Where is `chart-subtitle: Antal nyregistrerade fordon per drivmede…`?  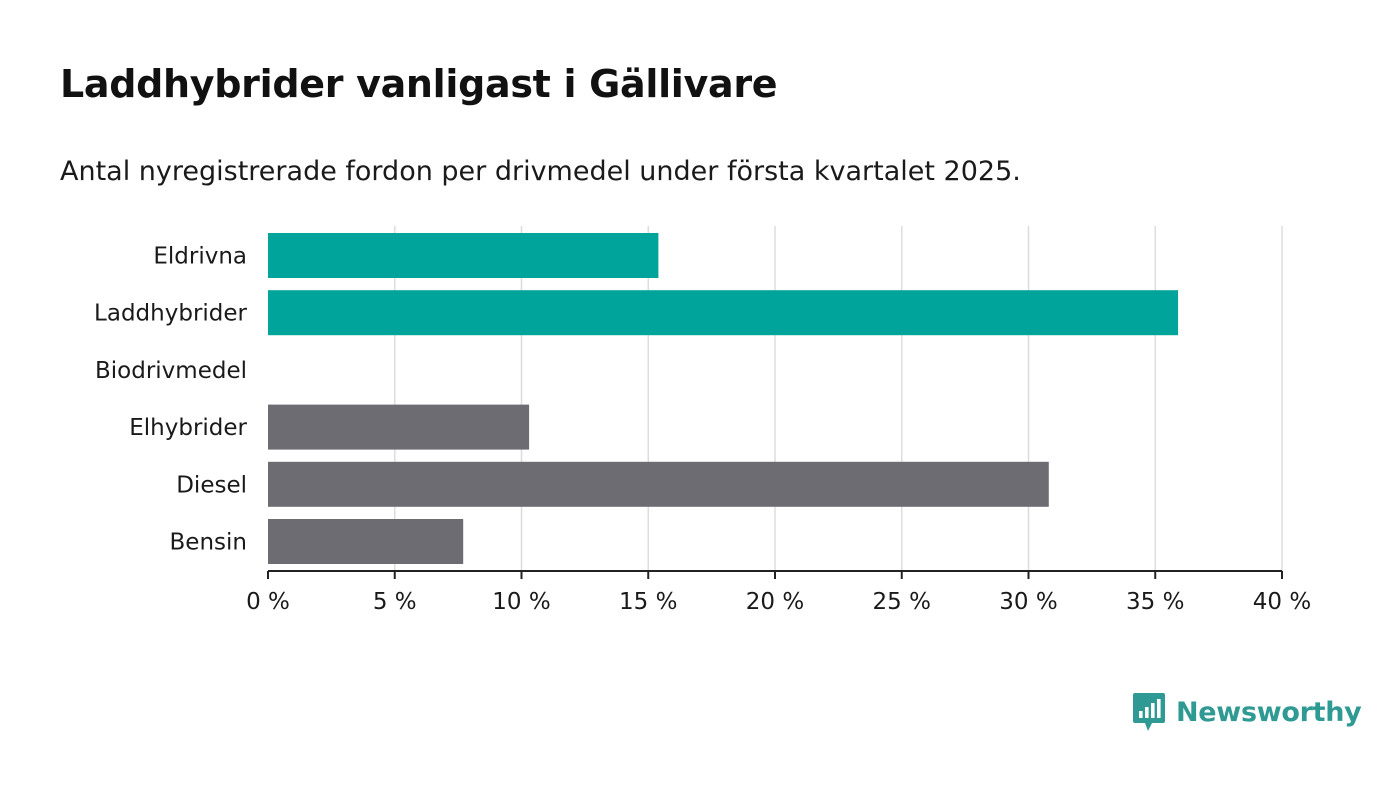 chart-subtitle: Antal nyregistrerade fordon per drivmede… is located at coordinates (540, 171).